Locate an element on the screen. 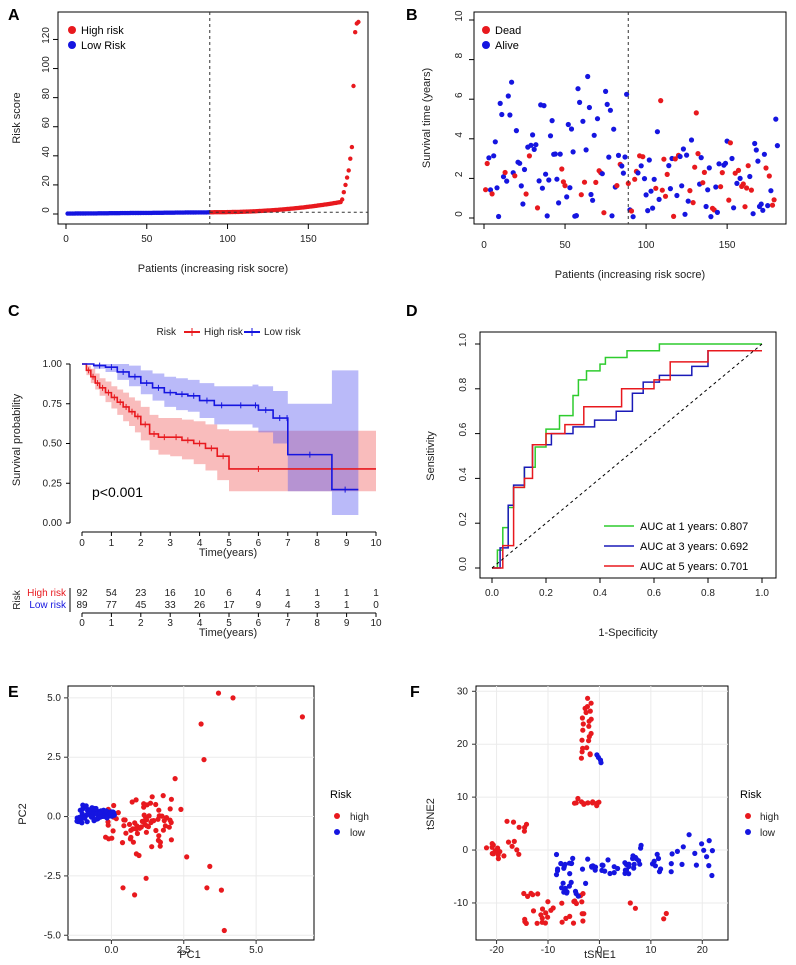 Image resolution: width=796 pixels, height=965 pixels. panel-d-ylabel: Sensitivity is located at coordinates (431, 456).